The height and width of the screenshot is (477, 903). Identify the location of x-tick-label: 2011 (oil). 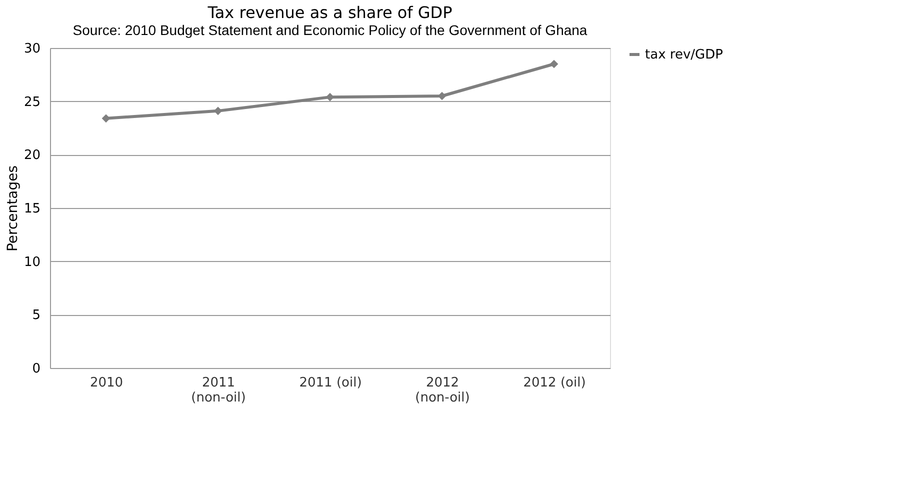
(330, 383).